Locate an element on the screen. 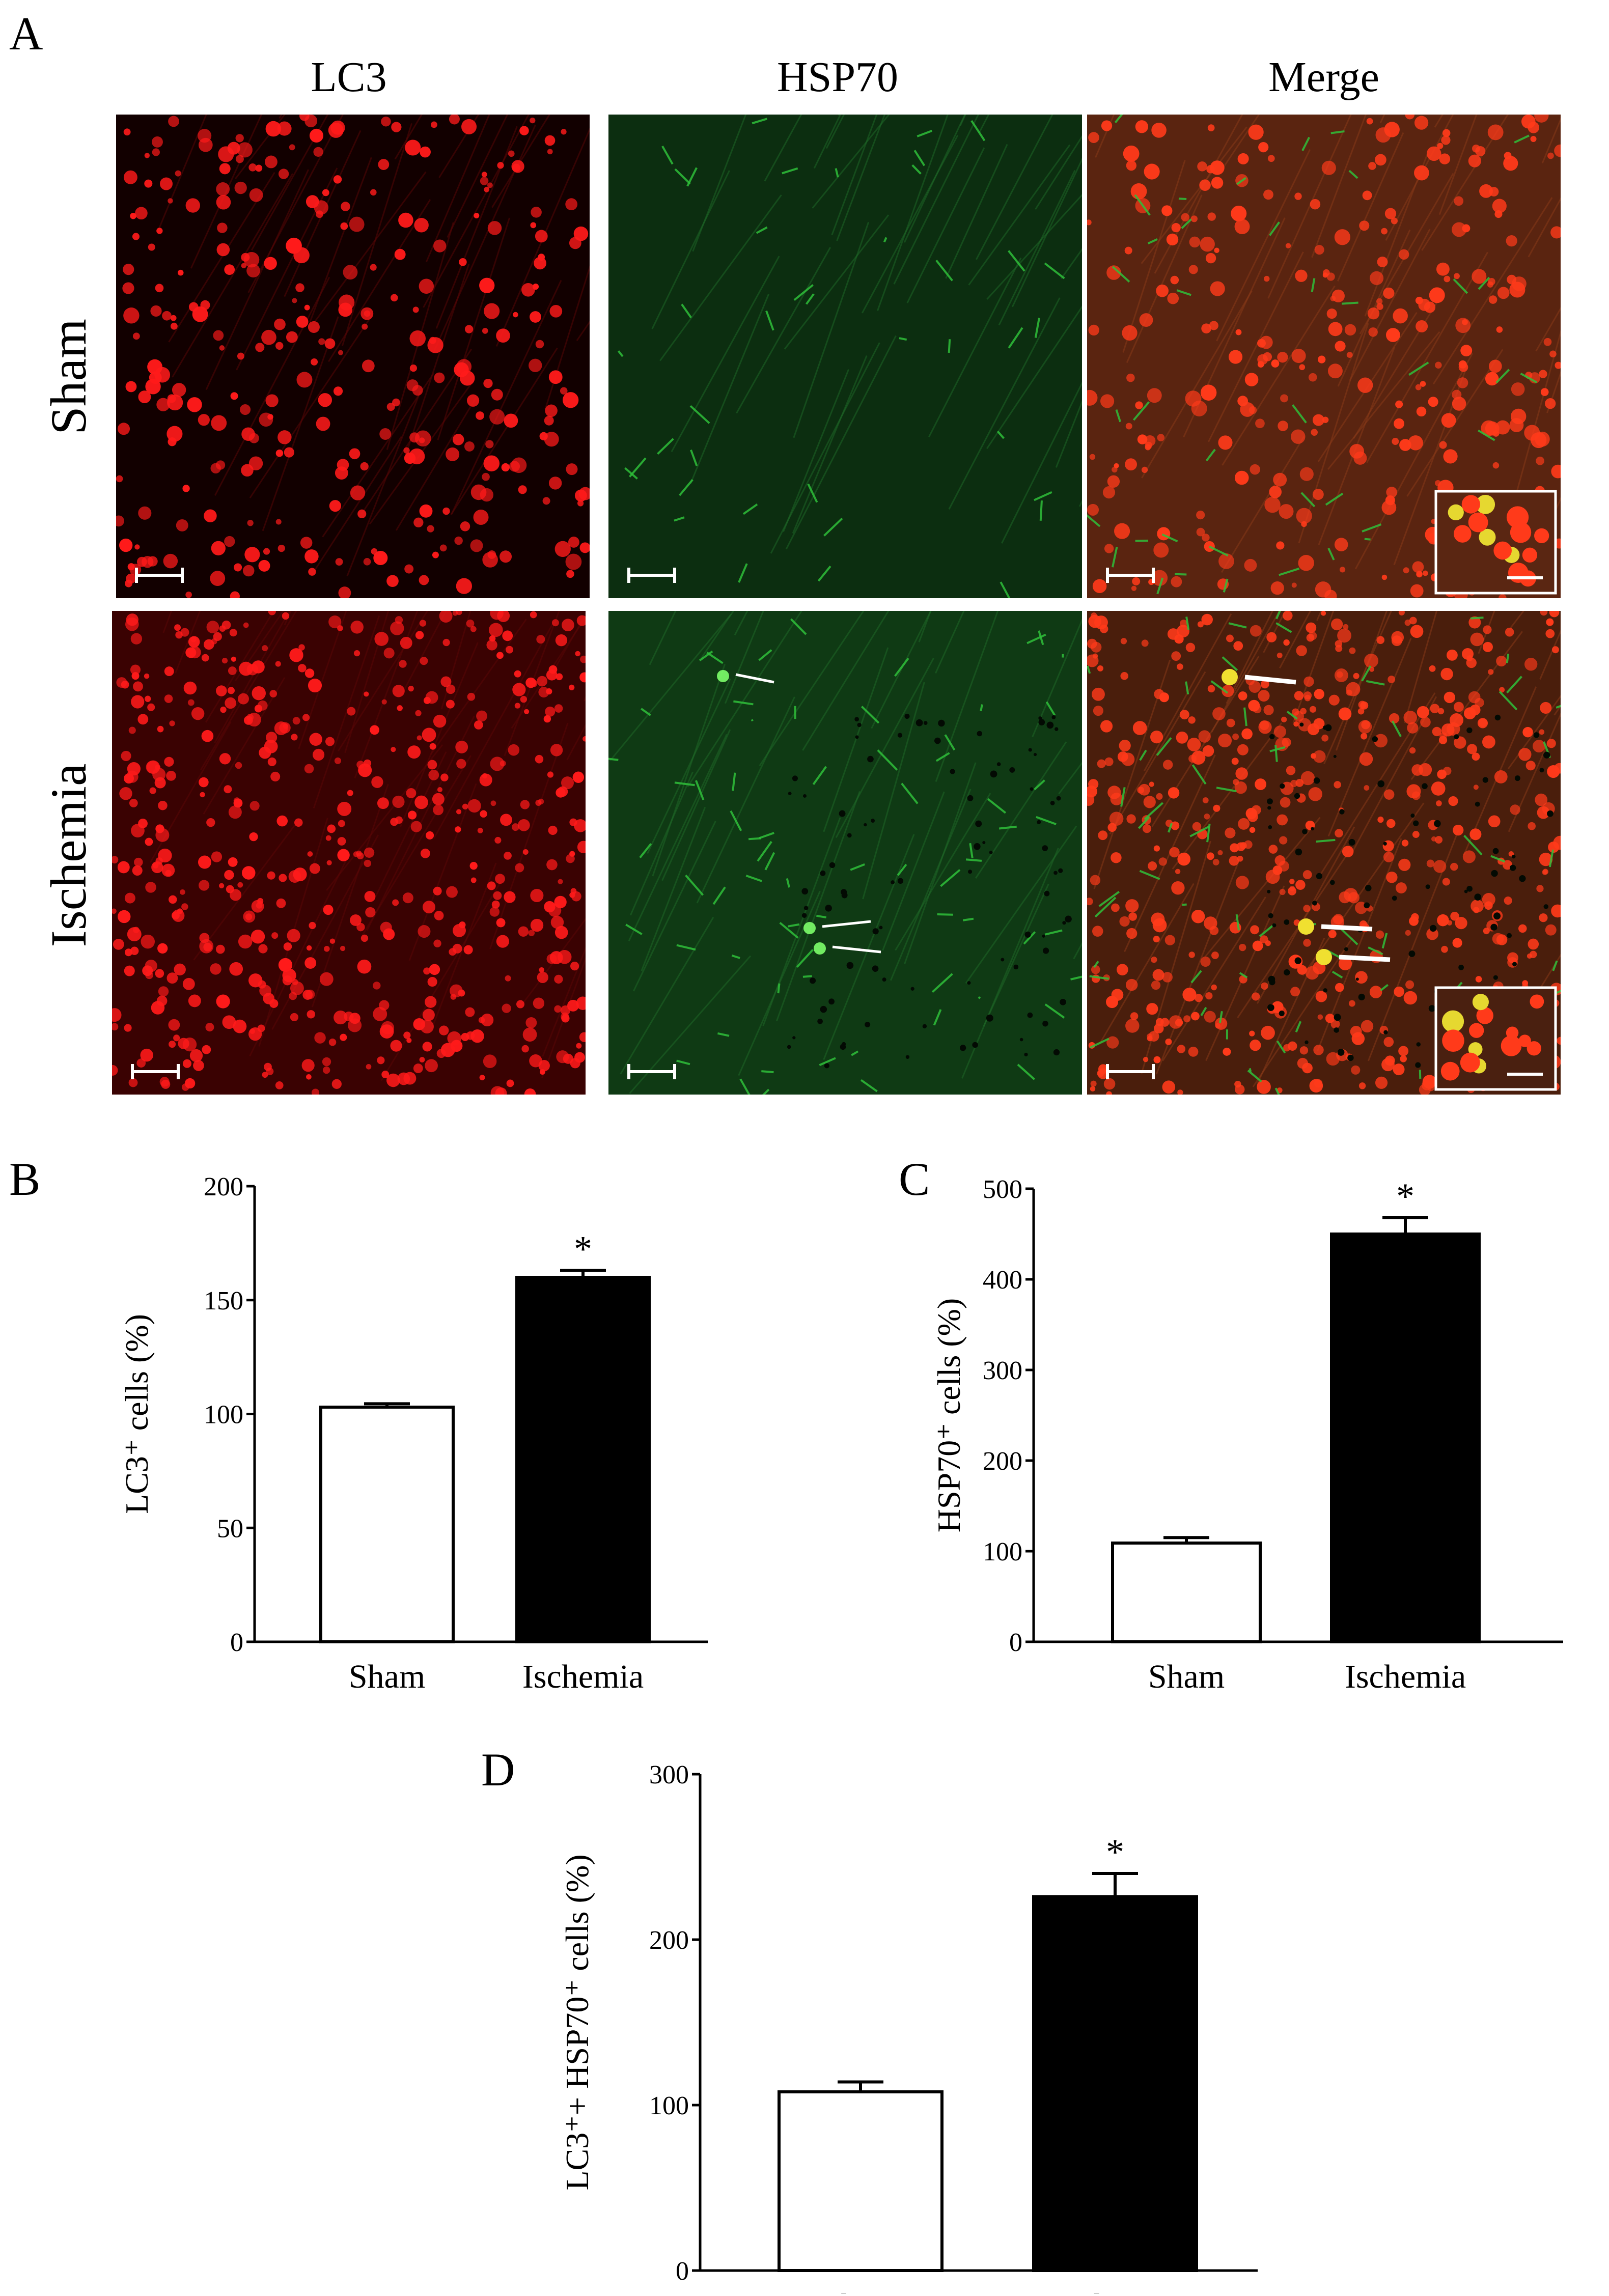 The width and height of the screenshot is (1609, 2296). column-header-merge: Merge is located at coordinates (1324, 77).